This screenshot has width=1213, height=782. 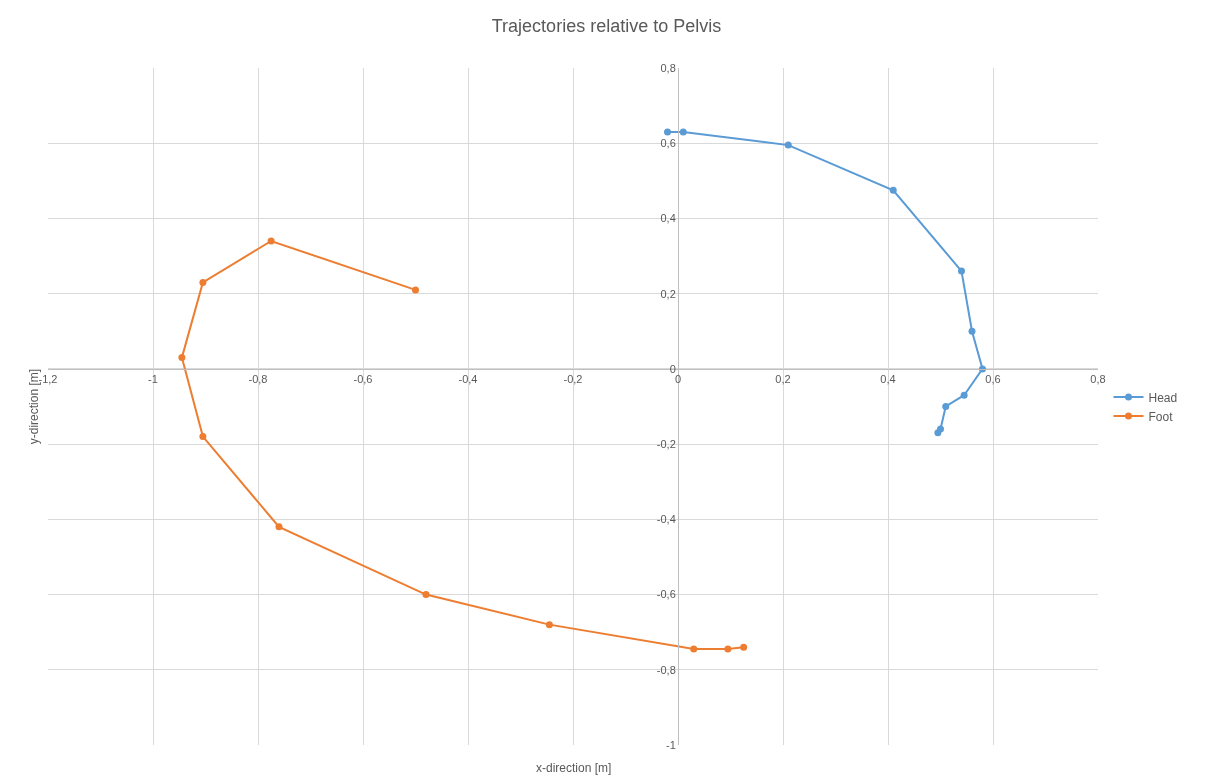 What do you see at coordinates (1161, 416) in the screenshot?
I see `legend-label: Foot` at bounding box center [1161, 416].